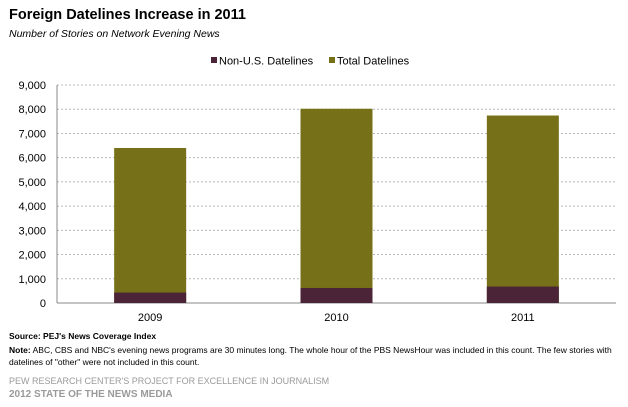 Image resolution: width=628 pixels, height=407 pixels. I want to click on bar-non-us-datelines-2009, so click(150, 297).